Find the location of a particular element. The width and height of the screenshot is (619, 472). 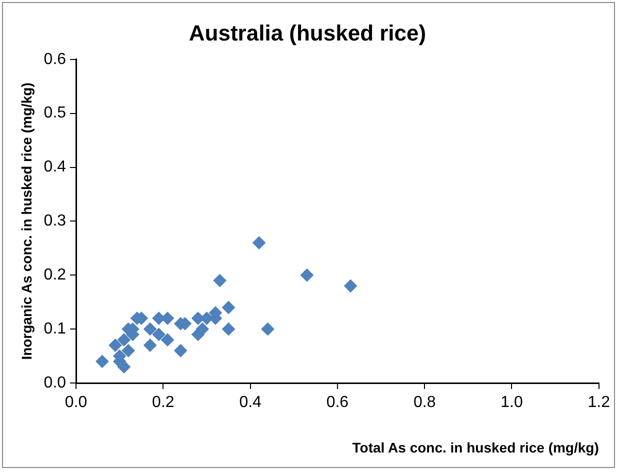

y-tick-label: 0.2 is located at coordinates (55, 275).